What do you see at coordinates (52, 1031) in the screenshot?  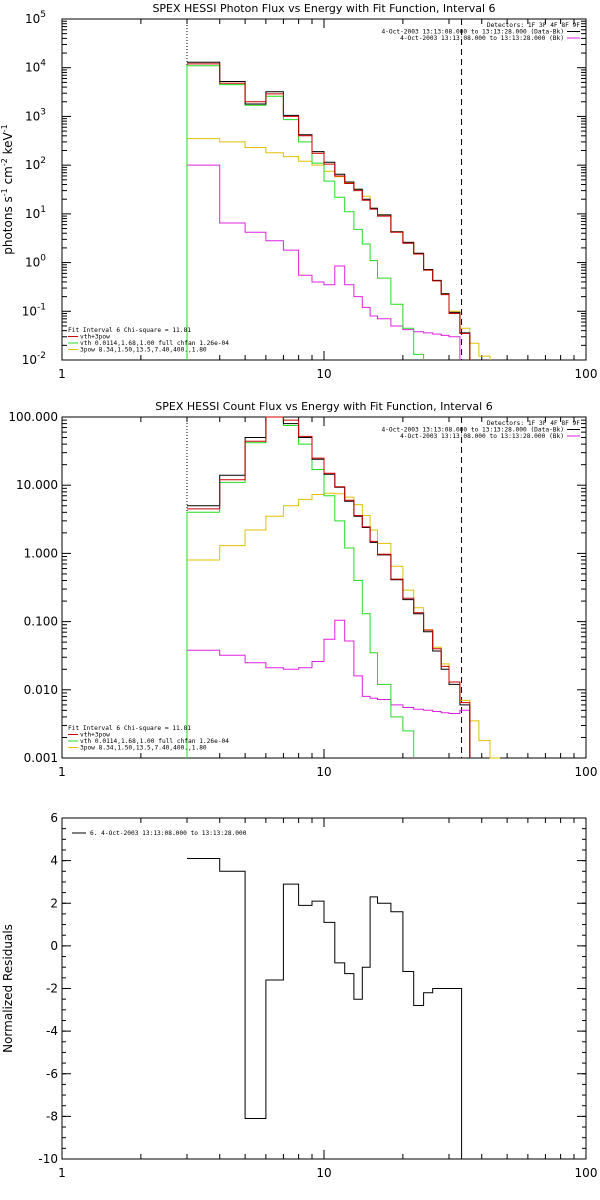 I see `y-tick-label: -4` at bounding box center [52, 1031].